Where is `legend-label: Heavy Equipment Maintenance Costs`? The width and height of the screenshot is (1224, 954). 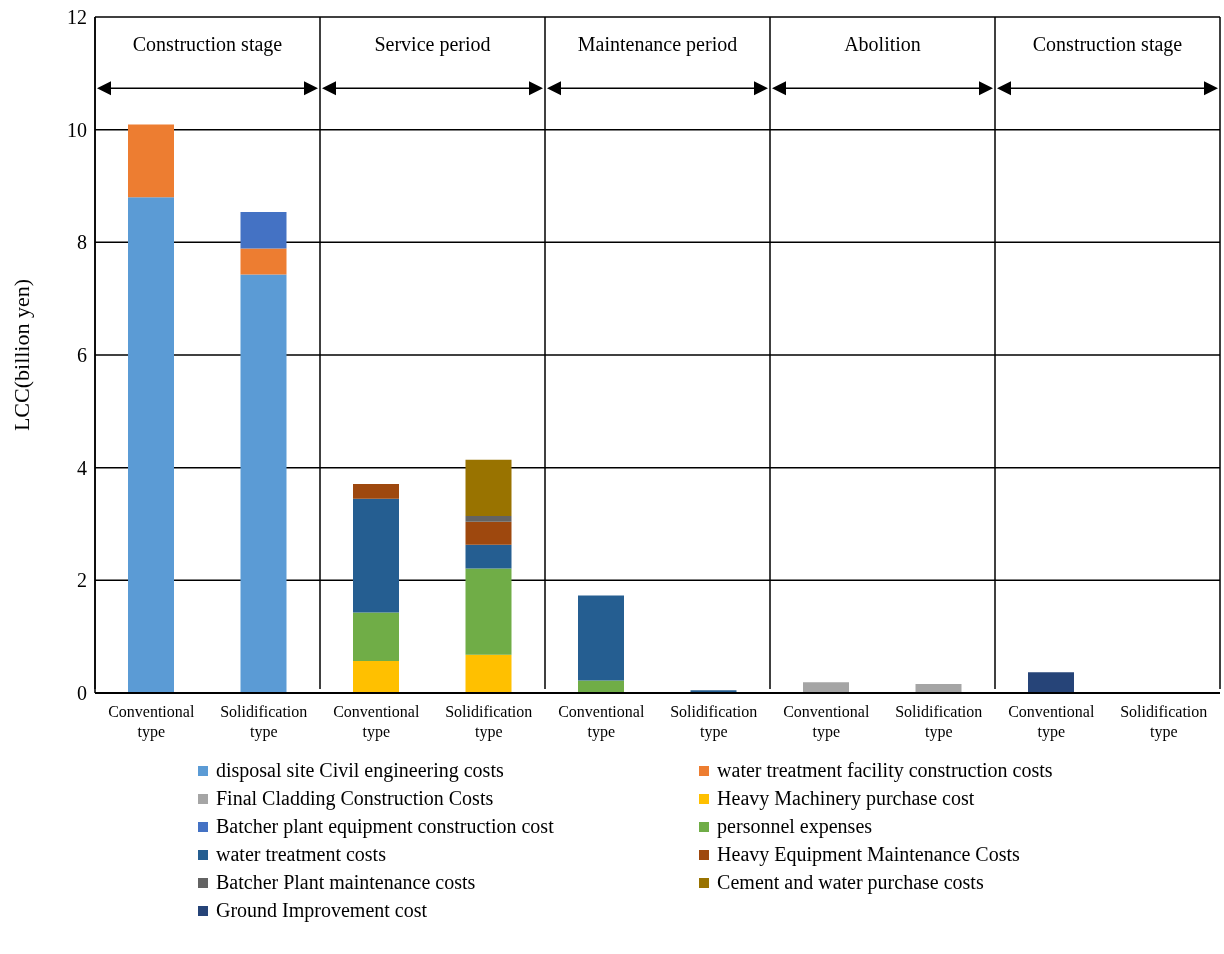 legend-label: Heavy Equipment Maintenance Costs is located at coordinates (868, 854).